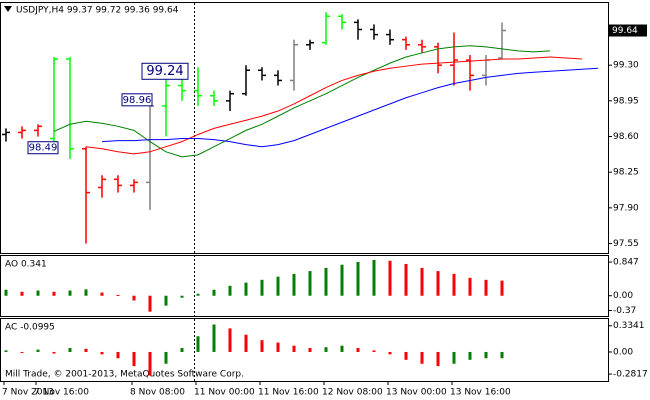 This screenshot has height=400, width=650. What do you see at coordinates (416, 393) in the screenshot?
I see `x-tick-label: 13 Nov 00:00` at bounding box center [416, 393].